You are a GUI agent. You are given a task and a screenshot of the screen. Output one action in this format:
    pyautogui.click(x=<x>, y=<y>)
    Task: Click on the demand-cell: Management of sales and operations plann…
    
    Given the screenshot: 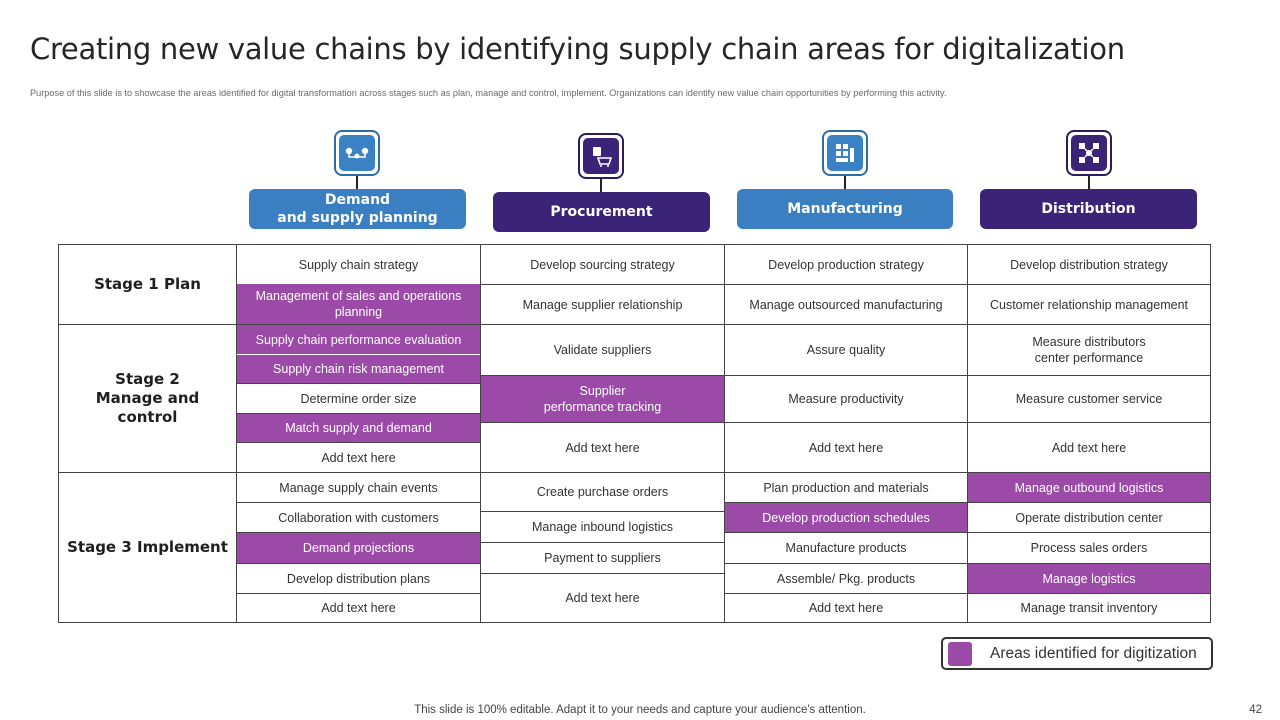 What is the action you would take?
    pyautogui.click(x=358, y=304)
    